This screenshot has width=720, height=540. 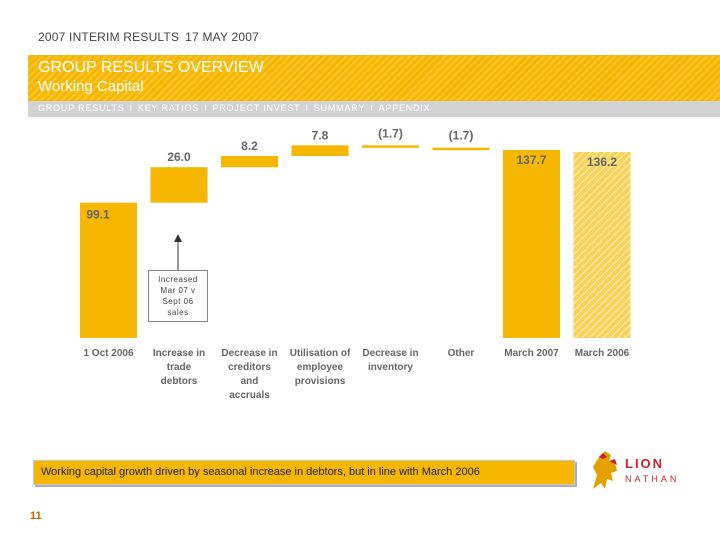 What do you see at coordinates (602, 162) in the screenshot?
I see `value-label: 136.2` at bounding box center [602, 162].